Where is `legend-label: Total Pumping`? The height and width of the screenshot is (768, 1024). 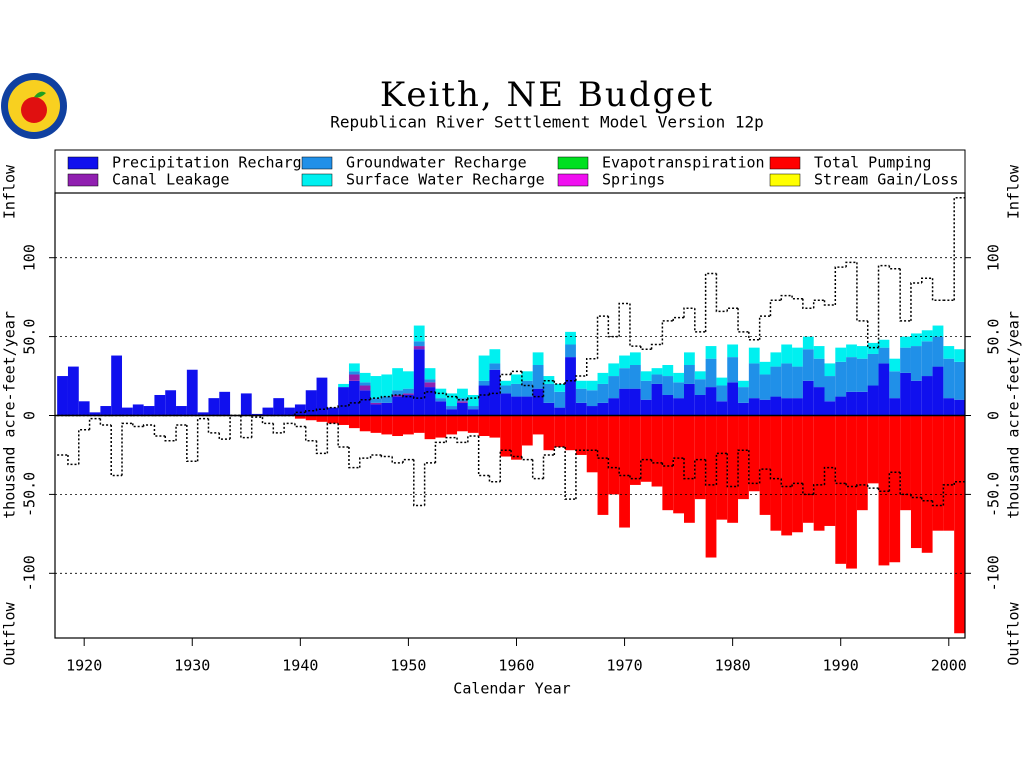
legend-label: Total Pumping is located at coordinates (872, 163).